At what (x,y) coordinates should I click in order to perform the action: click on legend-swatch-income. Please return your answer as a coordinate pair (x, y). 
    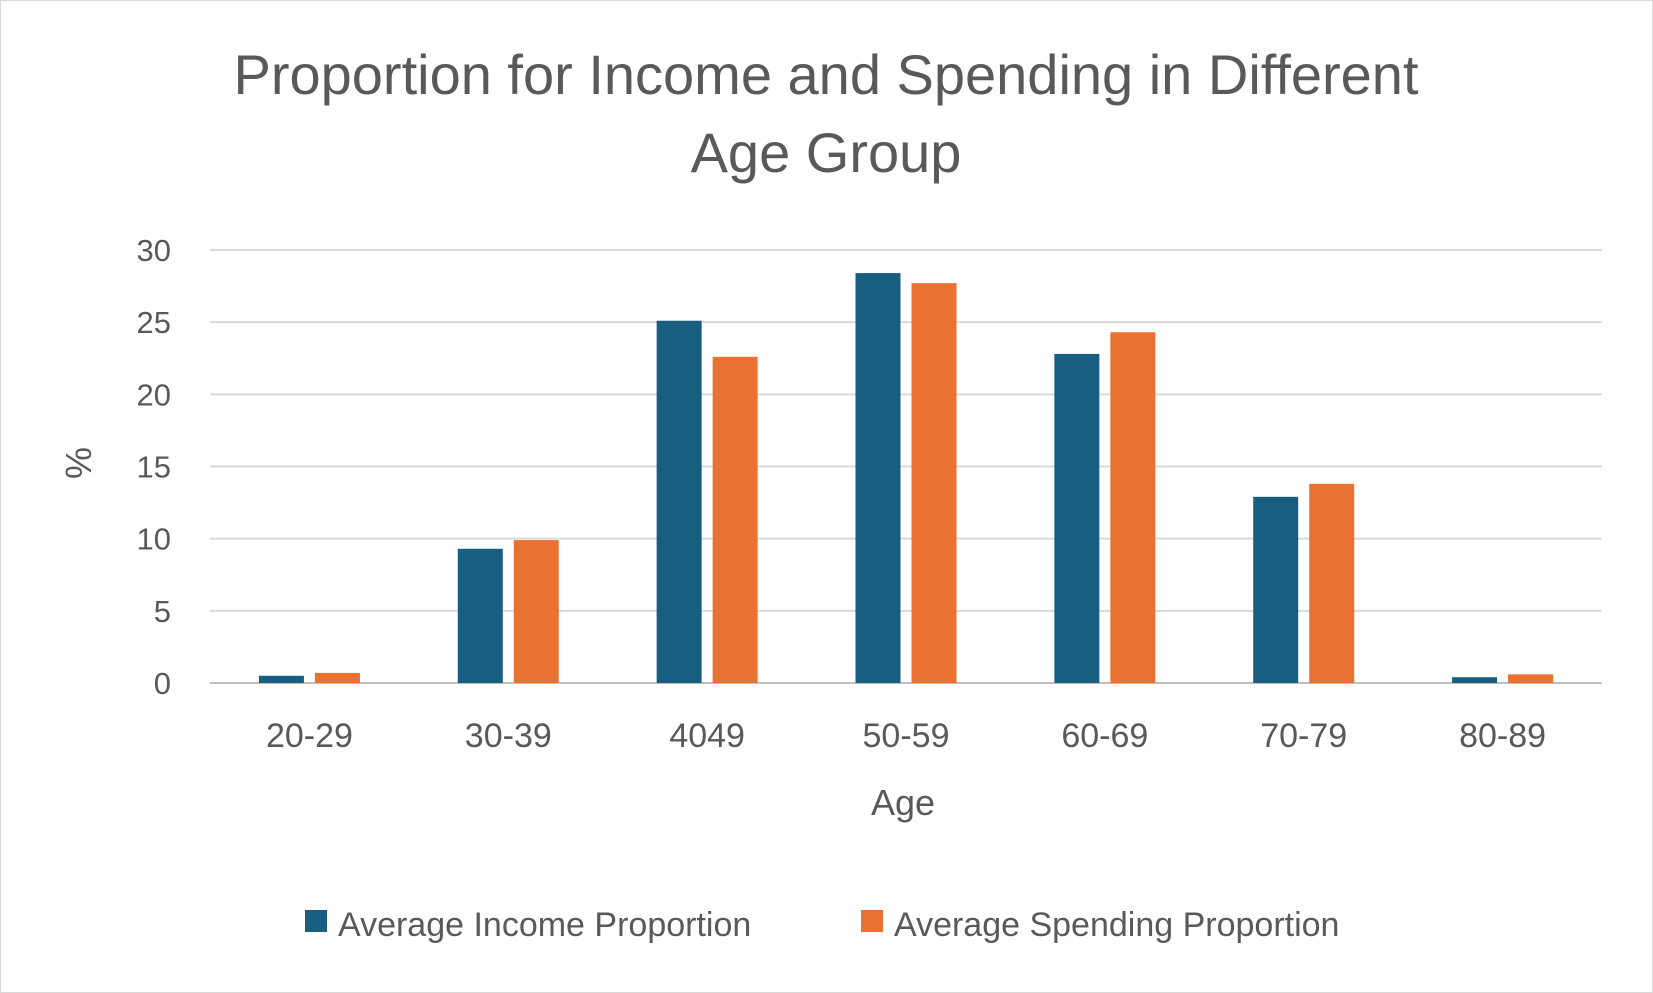
    Looking at the image, I should click on (316, 921).